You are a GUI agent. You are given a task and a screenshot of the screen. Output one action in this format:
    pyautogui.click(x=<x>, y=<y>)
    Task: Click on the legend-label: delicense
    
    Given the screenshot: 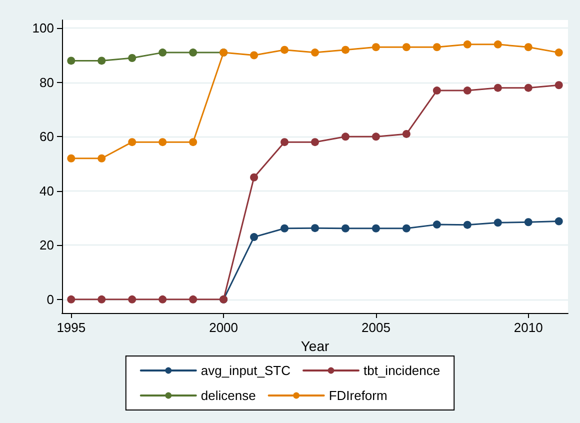 What is the action you would take?
    pyautogui.click(x=228, y=395)
    